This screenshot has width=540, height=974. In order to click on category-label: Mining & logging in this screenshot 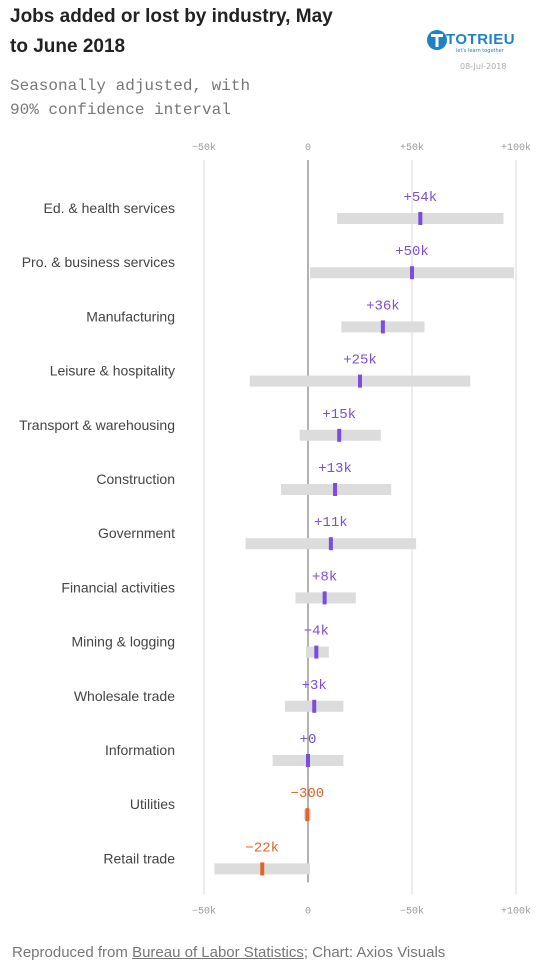, I will do `click(123, 642)`.